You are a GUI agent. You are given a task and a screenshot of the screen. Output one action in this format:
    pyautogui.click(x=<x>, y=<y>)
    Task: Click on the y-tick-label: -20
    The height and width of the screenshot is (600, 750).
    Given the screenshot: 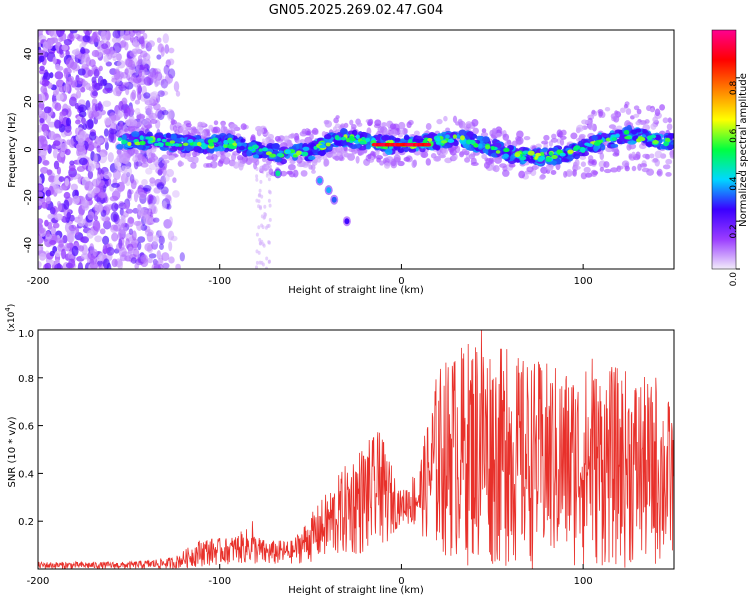 What is the action you would take?
    pyautogui.click(x=28, y=197)
    